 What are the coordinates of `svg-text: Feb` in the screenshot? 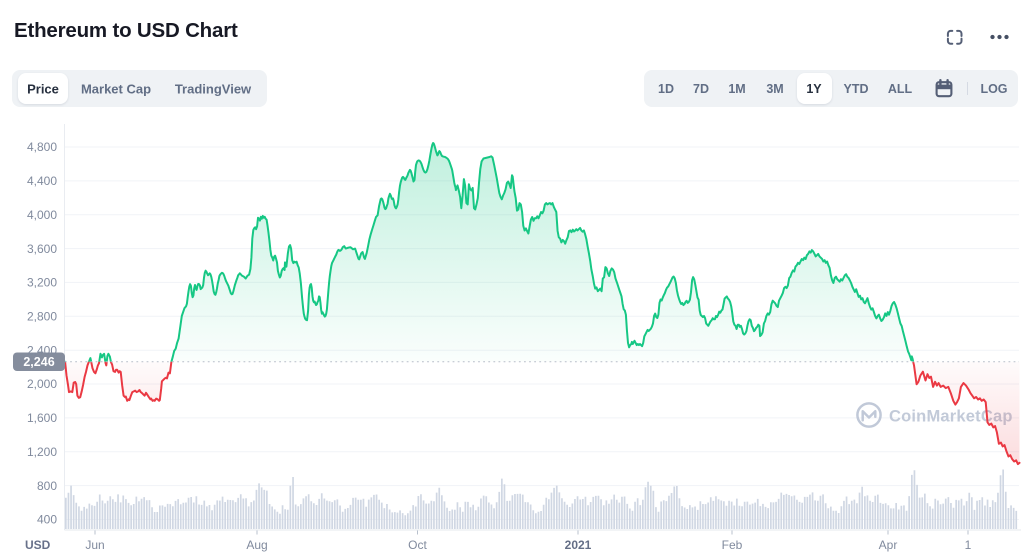 It's located at (732, 545).